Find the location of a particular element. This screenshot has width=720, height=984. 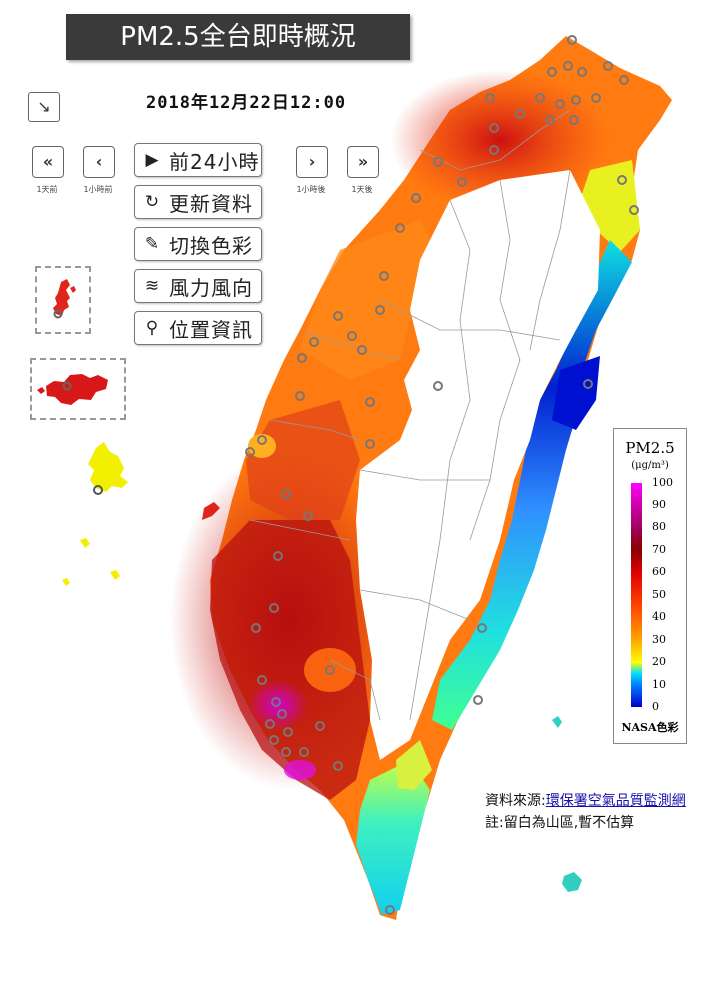

play-circle-icon: ▶ is located at coordinates (152, 160).